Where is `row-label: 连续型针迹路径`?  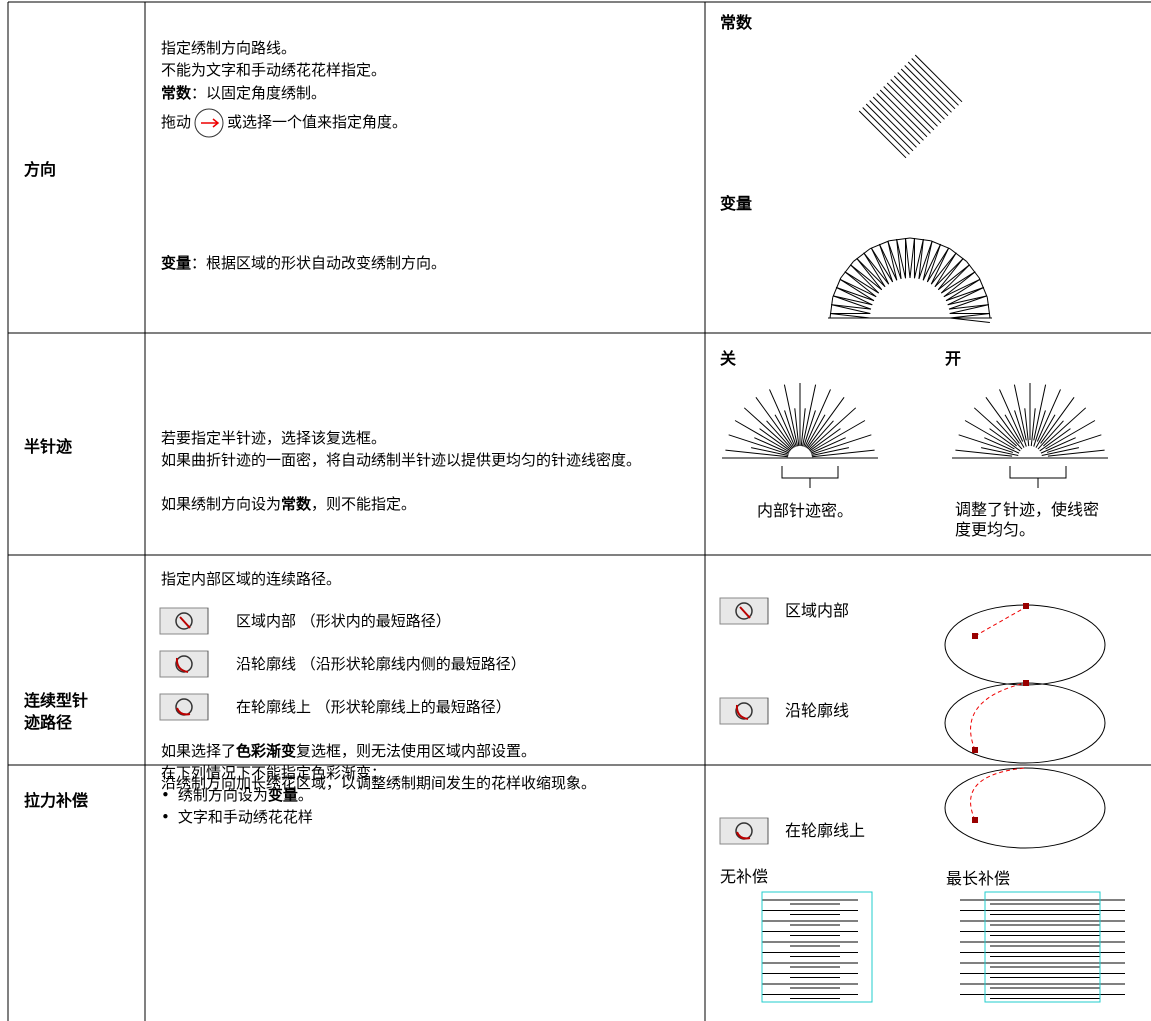
row-label: 连续型针迹路径 is located at coordinates (56, 711).